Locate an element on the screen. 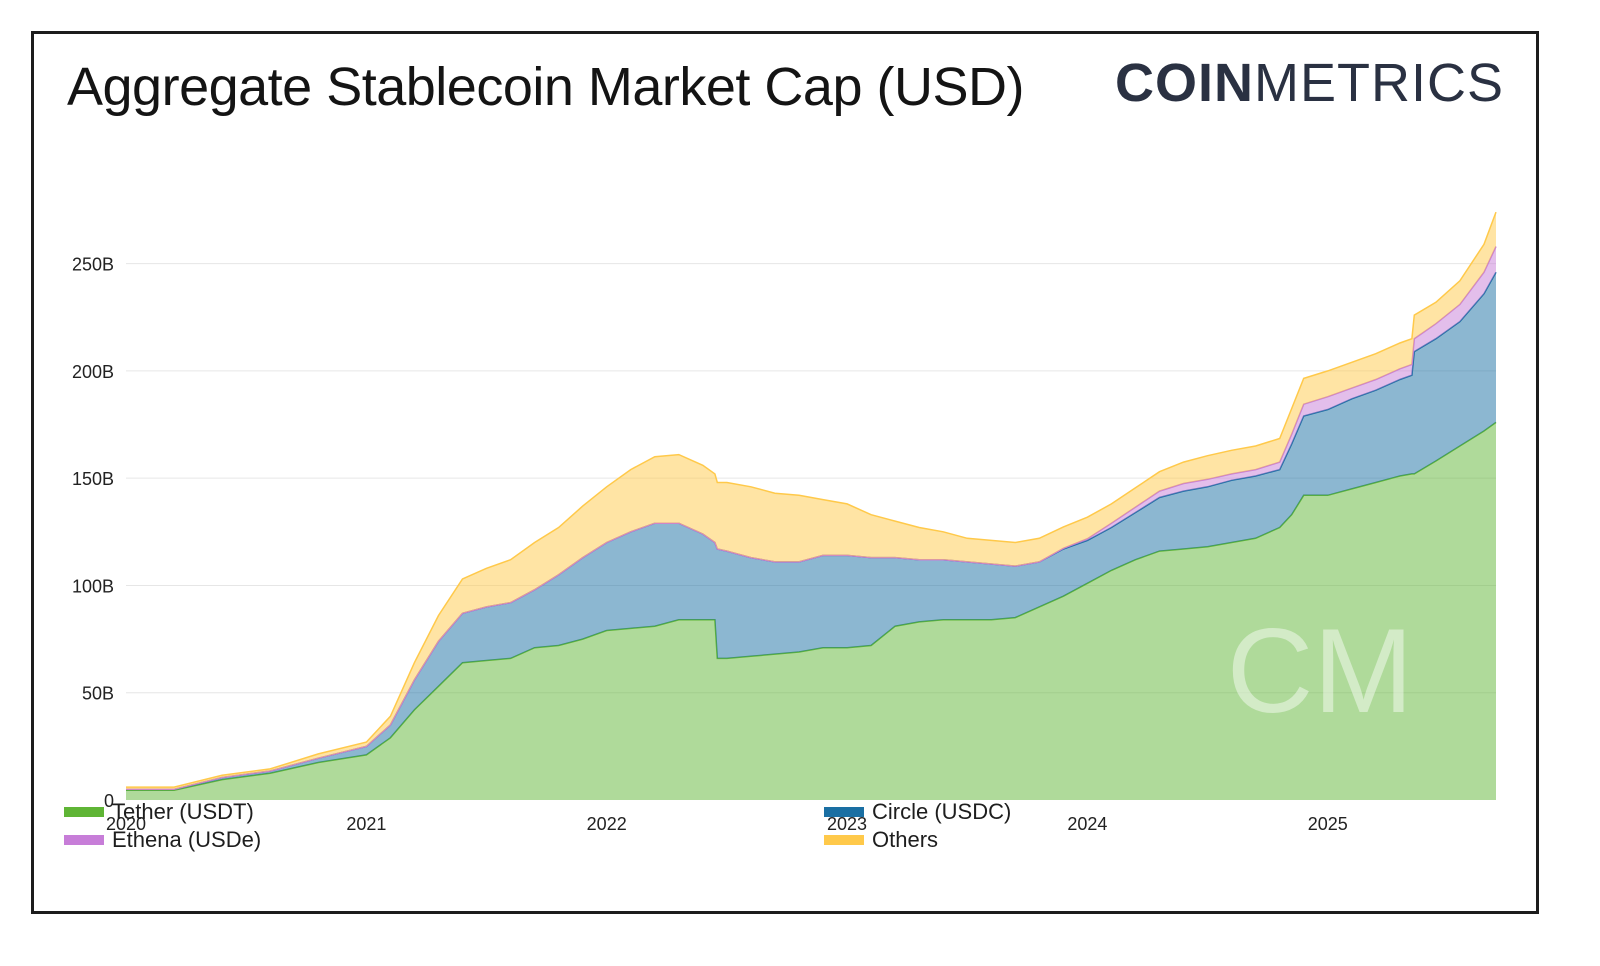 This screenshot has width=1600, height=966. legend-label-others: Others is located at coordinates (905, 839).